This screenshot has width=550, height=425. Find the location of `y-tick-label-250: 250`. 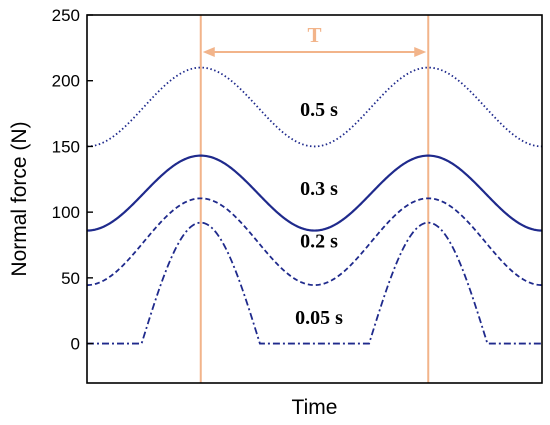

y-tick-label-250: 250 is located at coordinates (66, 15).